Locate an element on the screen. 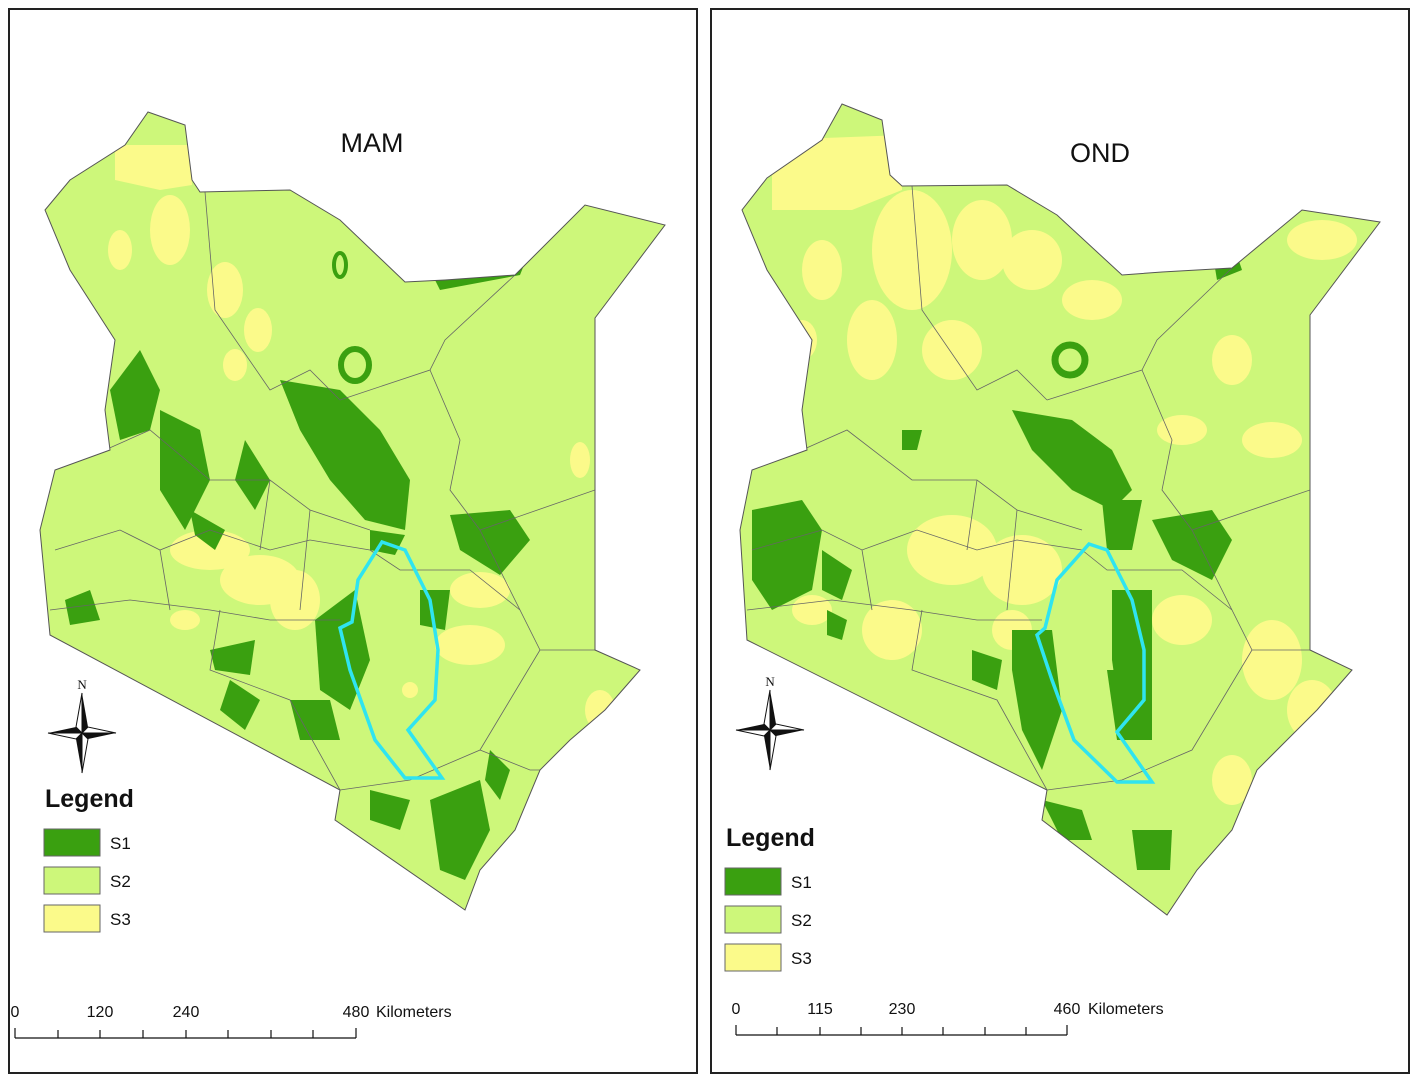 Image resolution: width=1418 pixels, height=1081 pixels. map-title: OND is located at coordinates (1100, 153).